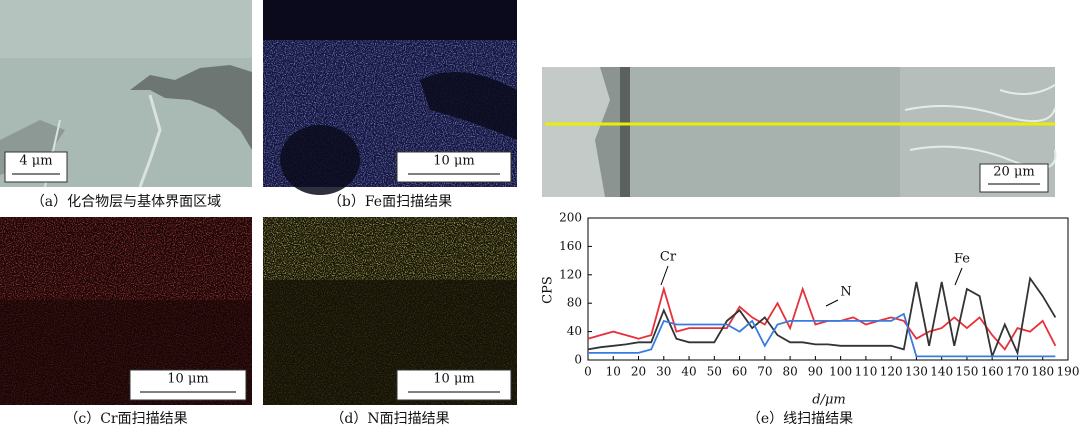 The height and width of the screenshot is (433, 1080). I want to click on x-tick-label: 10, so click(613, 372).